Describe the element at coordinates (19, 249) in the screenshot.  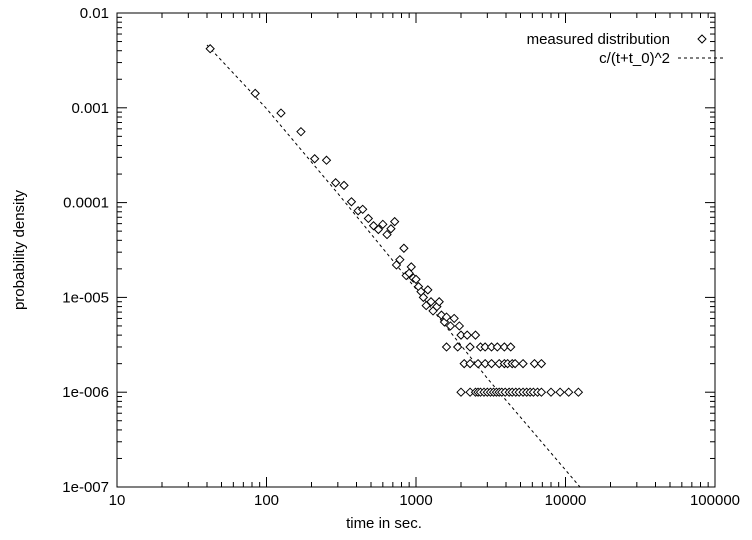
I see `y-axis-label: probability density` at that location.